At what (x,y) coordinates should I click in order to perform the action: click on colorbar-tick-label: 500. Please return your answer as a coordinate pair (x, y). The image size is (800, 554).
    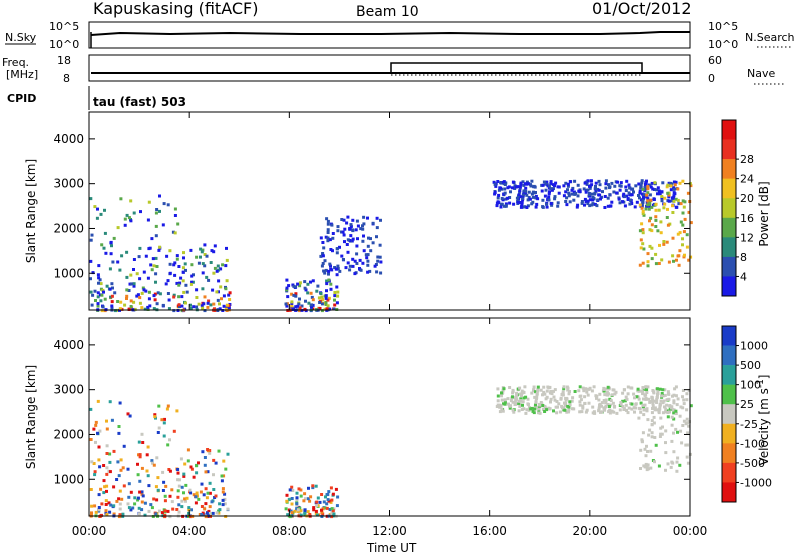
    Looking at the image, I should click on (750, 365).